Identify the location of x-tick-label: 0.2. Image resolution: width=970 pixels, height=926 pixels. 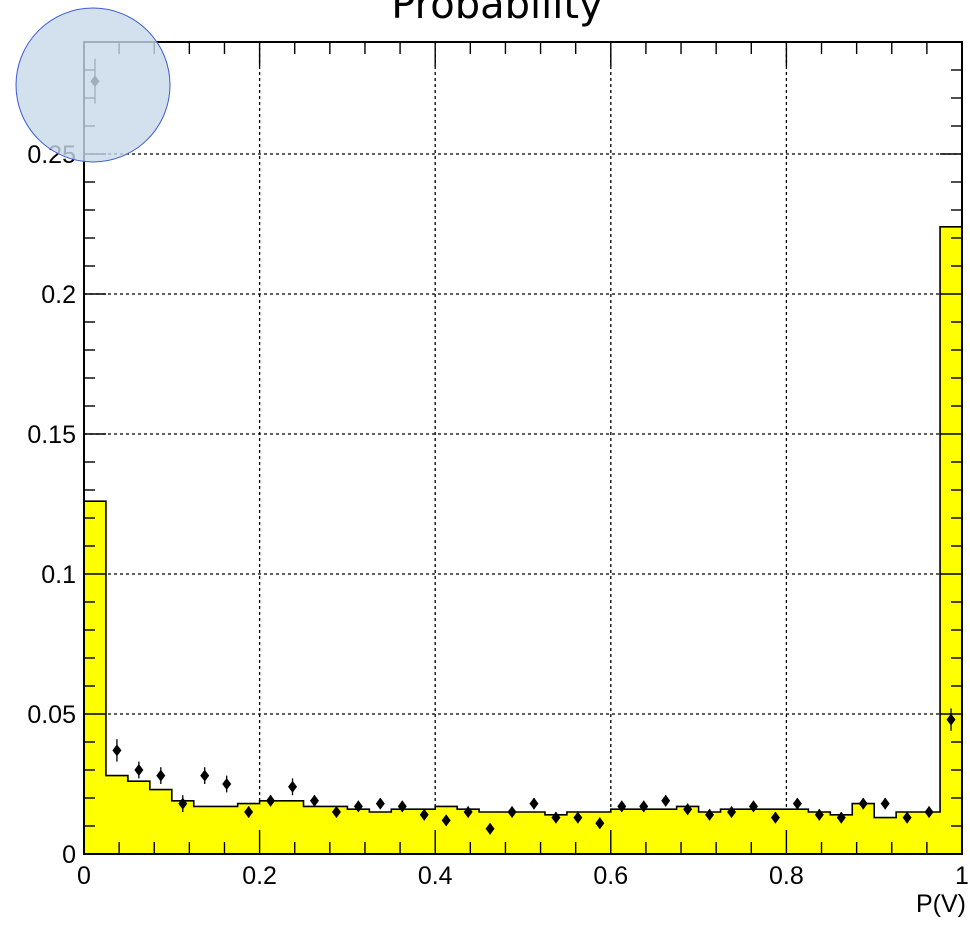
(259, 876).